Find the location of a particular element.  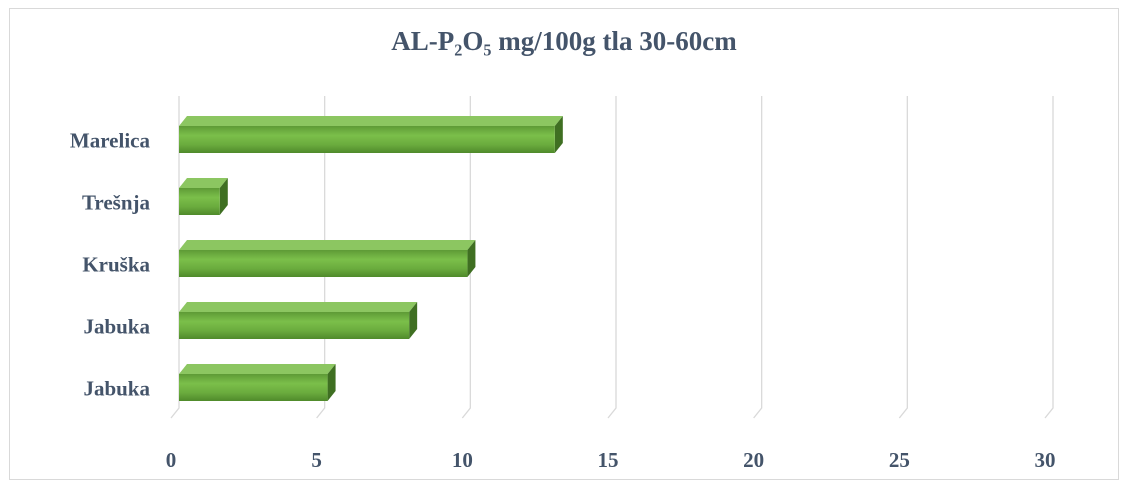

category-label: Marelica is located at coordinates (110, 141).